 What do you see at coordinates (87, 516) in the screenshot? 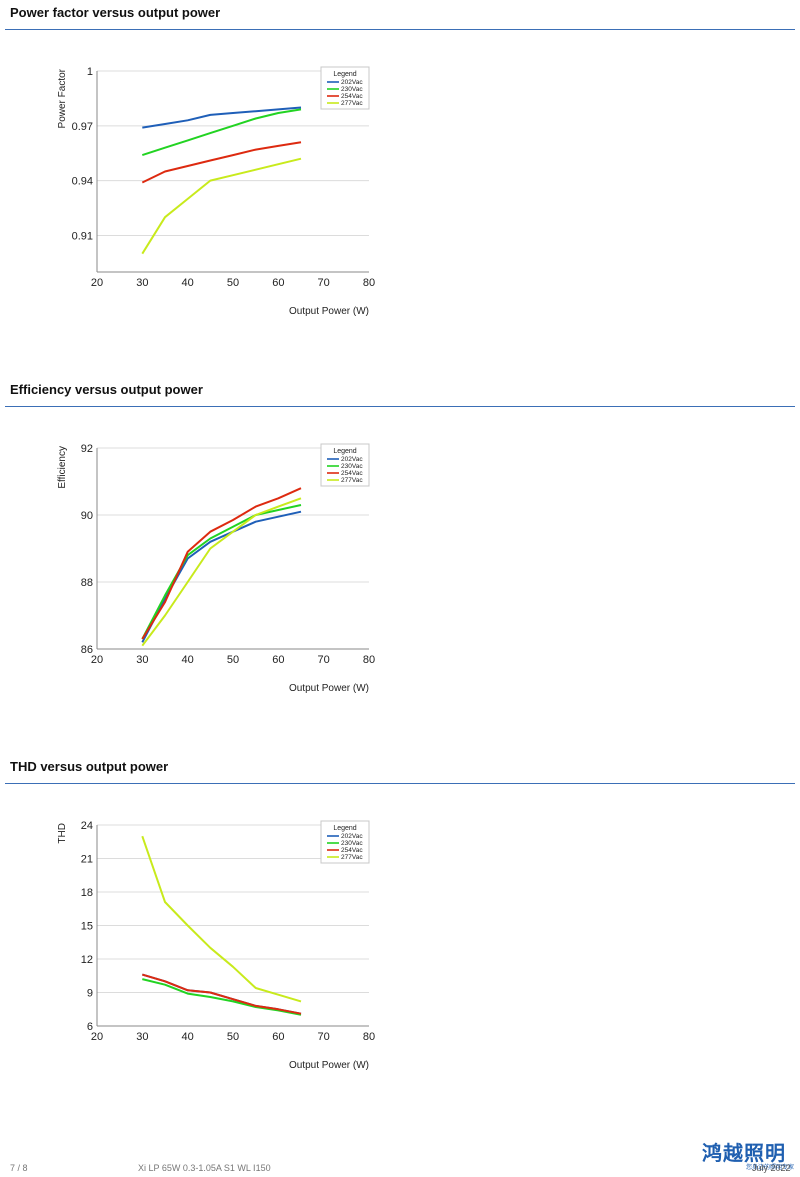
I see `y-tick-label: 90` at bounding box center [87, 516].